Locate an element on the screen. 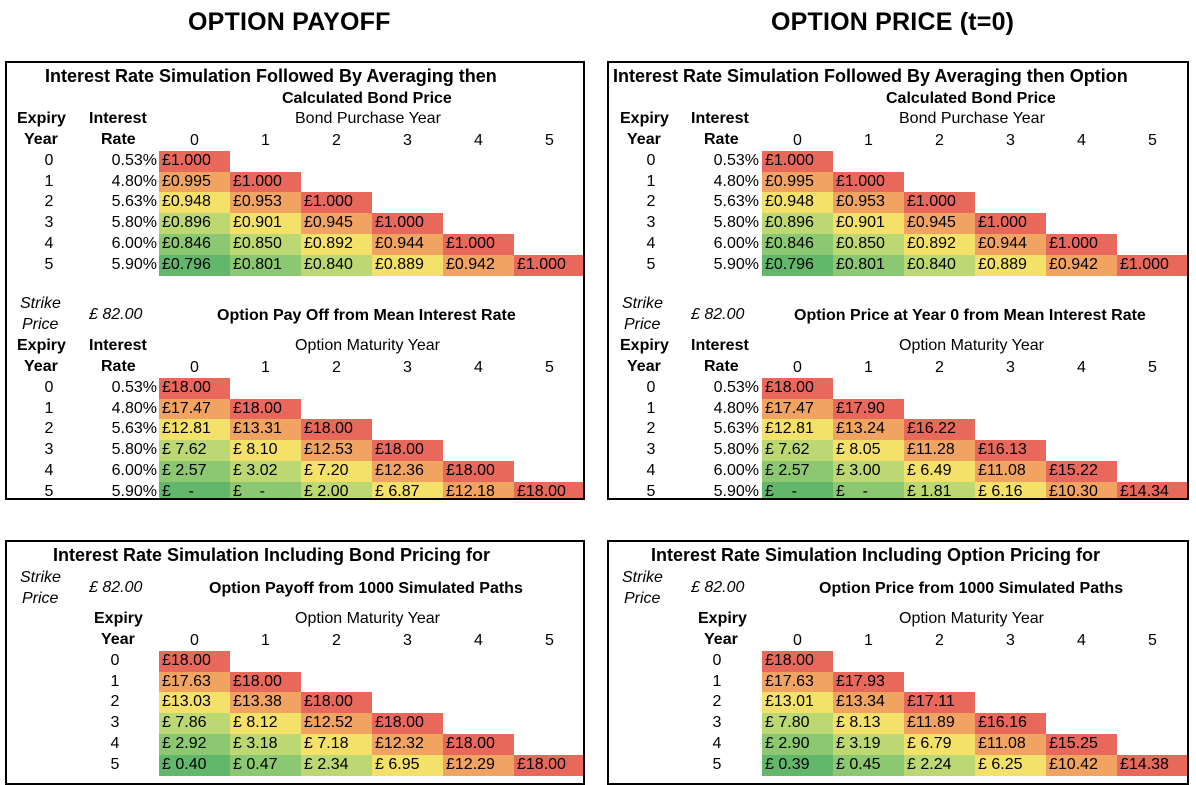 This screenshot has width=1196, height=785. value-cell: £10.30 is located at coordinates (1081, 489).